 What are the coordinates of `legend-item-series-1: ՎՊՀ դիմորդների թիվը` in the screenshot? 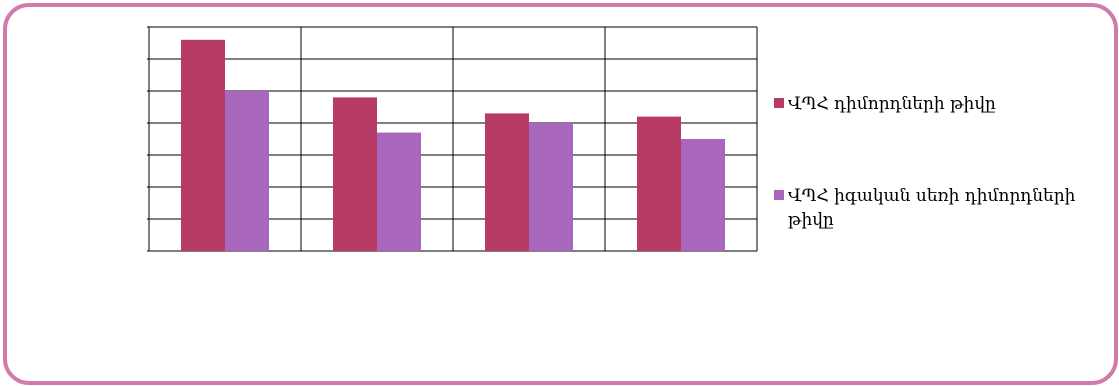 It's located at (941, 104).